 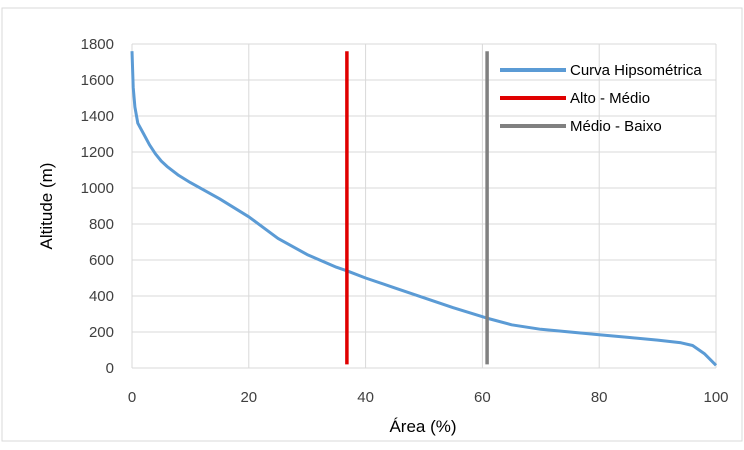 I want to click on x-tick-label: 20, so click(x=248, y=397).